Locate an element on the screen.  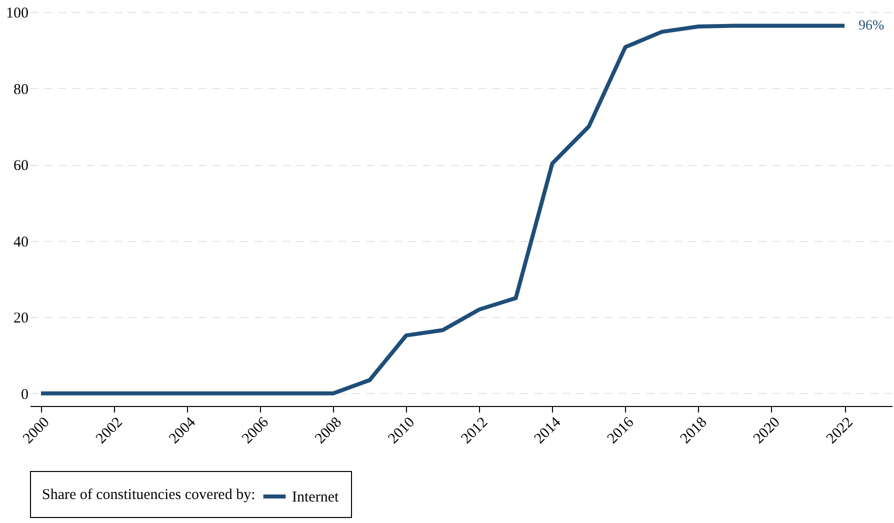
legend-label: Internet is located at coordinates (316, 498).